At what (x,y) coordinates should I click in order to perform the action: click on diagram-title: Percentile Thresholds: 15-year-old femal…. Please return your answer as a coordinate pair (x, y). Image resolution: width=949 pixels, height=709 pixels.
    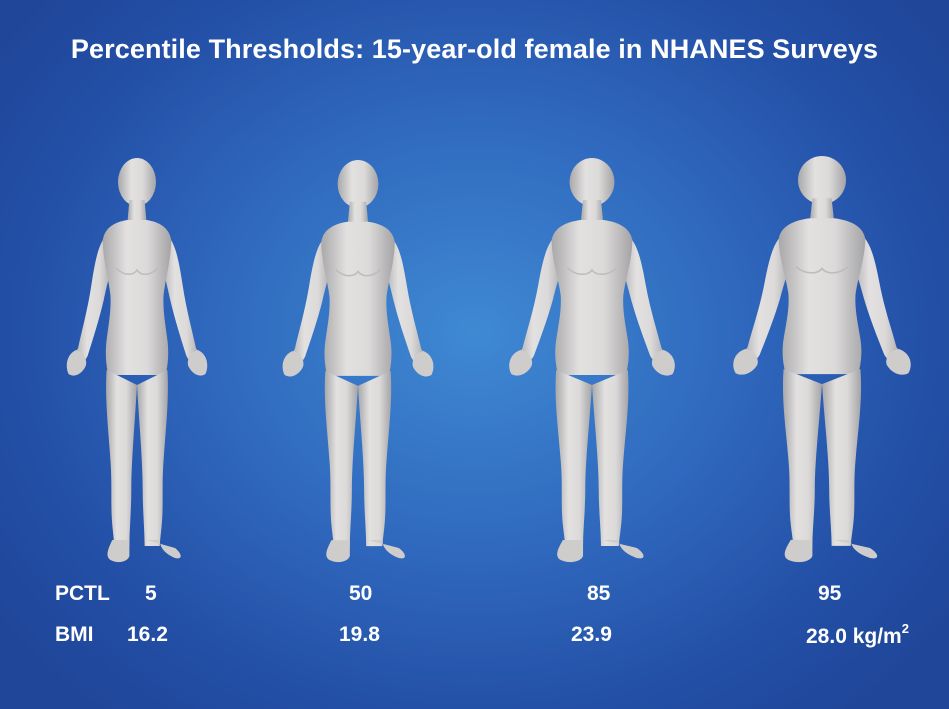
    Looking at the image, I should click on (474, 49).